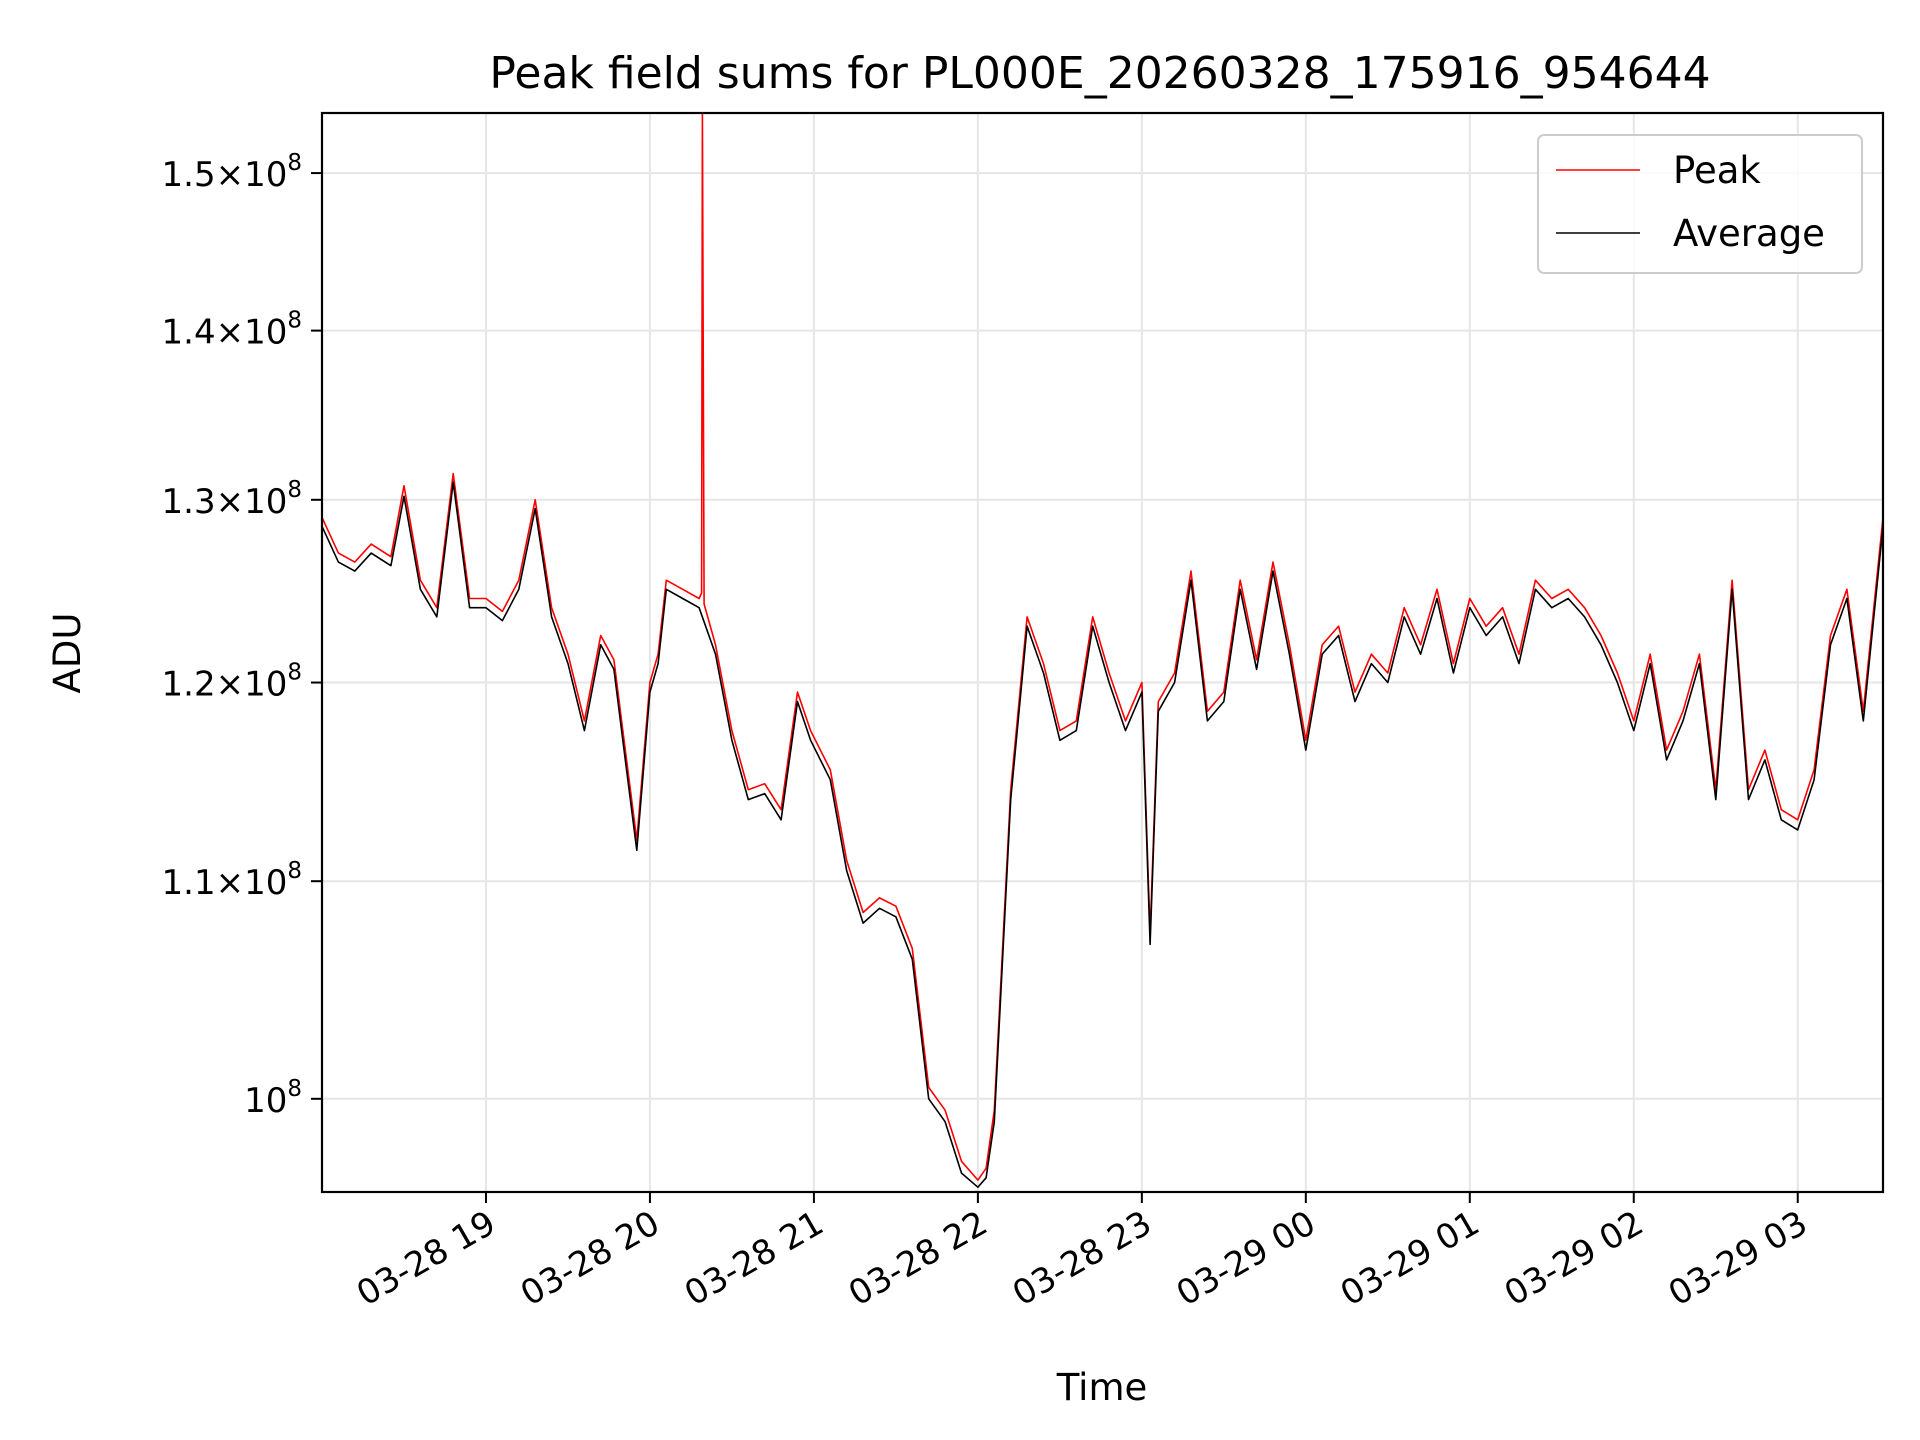 This screenshot has width=1920, height=1440. What do you see at coordinates (232, 880) in the screenshot?
I see `y-tick-label: 1.1×108` at bounding box center [232, 880].